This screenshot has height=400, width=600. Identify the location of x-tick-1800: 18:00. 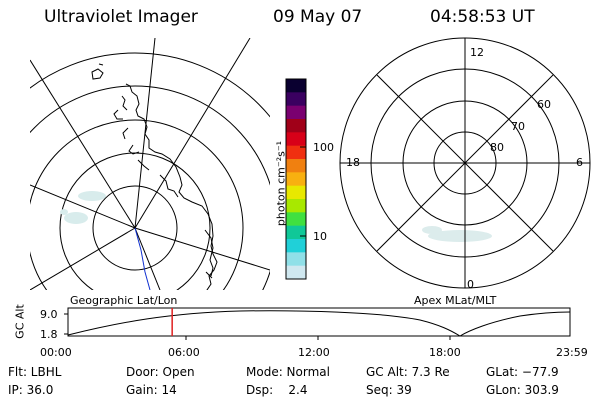
(445, 352).